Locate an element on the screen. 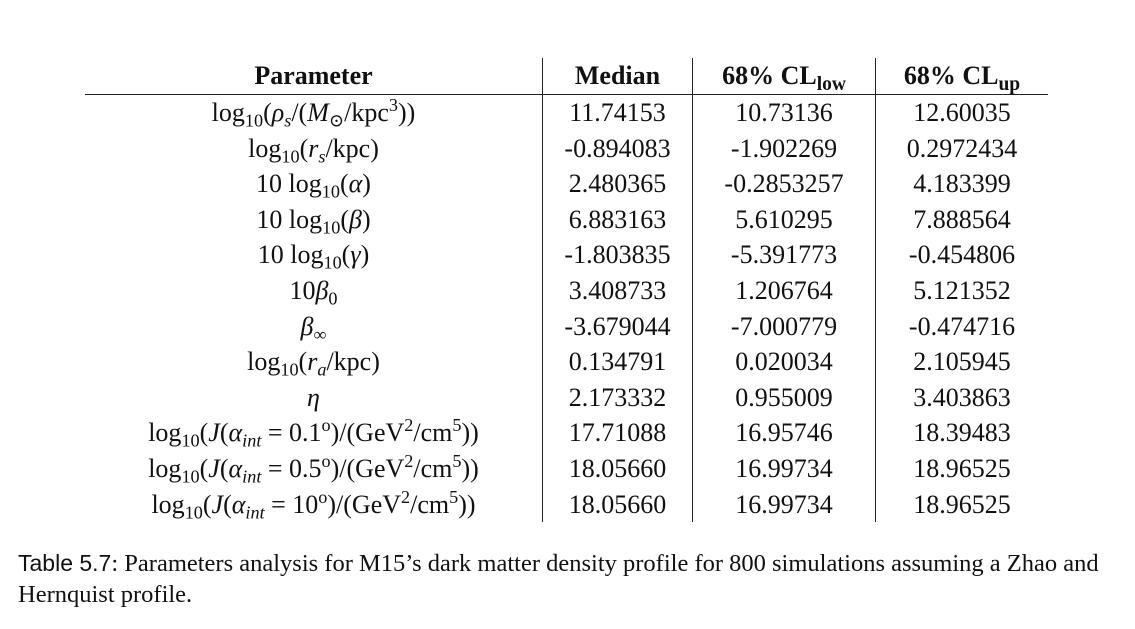  table-header-row: Parameter Median 68% CLlow 68% CLup is located at coordinates (566, 76).